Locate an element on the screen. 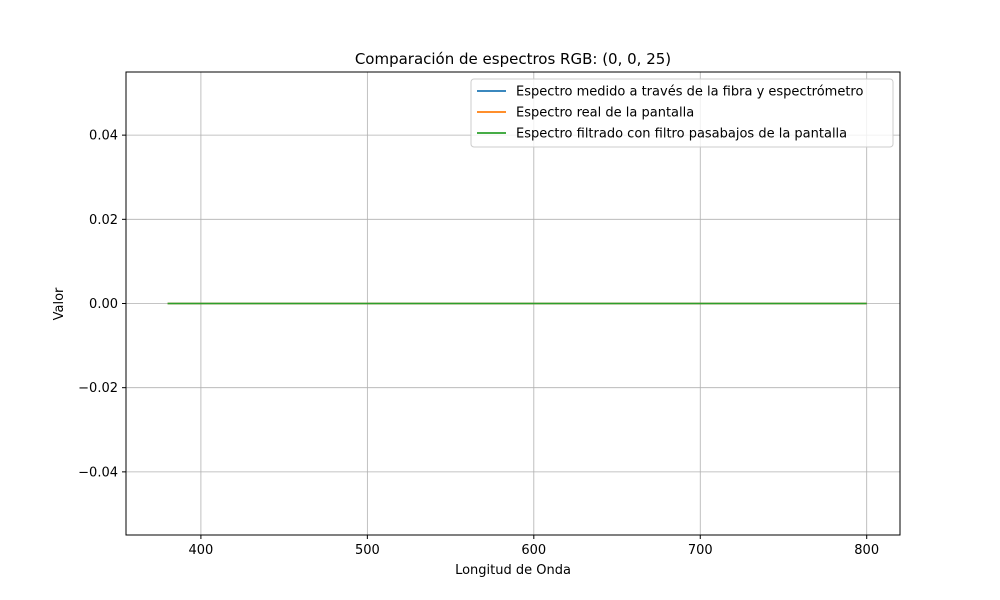 The height and width of the screenshot is (600, 1000). chart-title: Comparación de espectros RGB: (0, 0, 25) is located at coordinates (513, 59).